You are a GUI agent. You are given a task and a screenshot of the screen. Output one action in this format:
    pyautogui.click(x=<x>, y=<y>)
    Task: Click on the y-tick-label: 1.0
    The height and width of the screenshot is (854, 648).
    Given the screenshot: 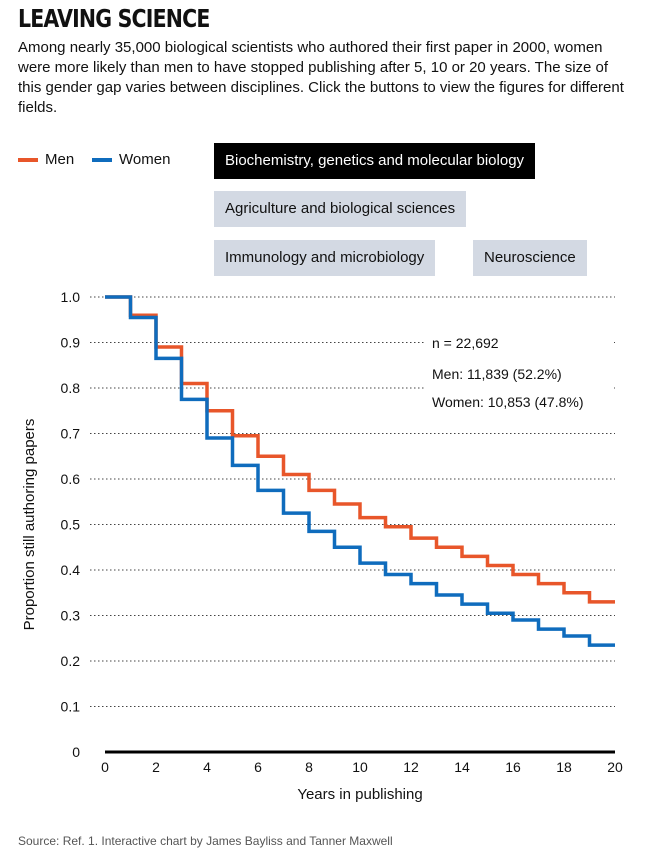 What is the action you would take?
    pyautogui.click(x=71, y=297)
    